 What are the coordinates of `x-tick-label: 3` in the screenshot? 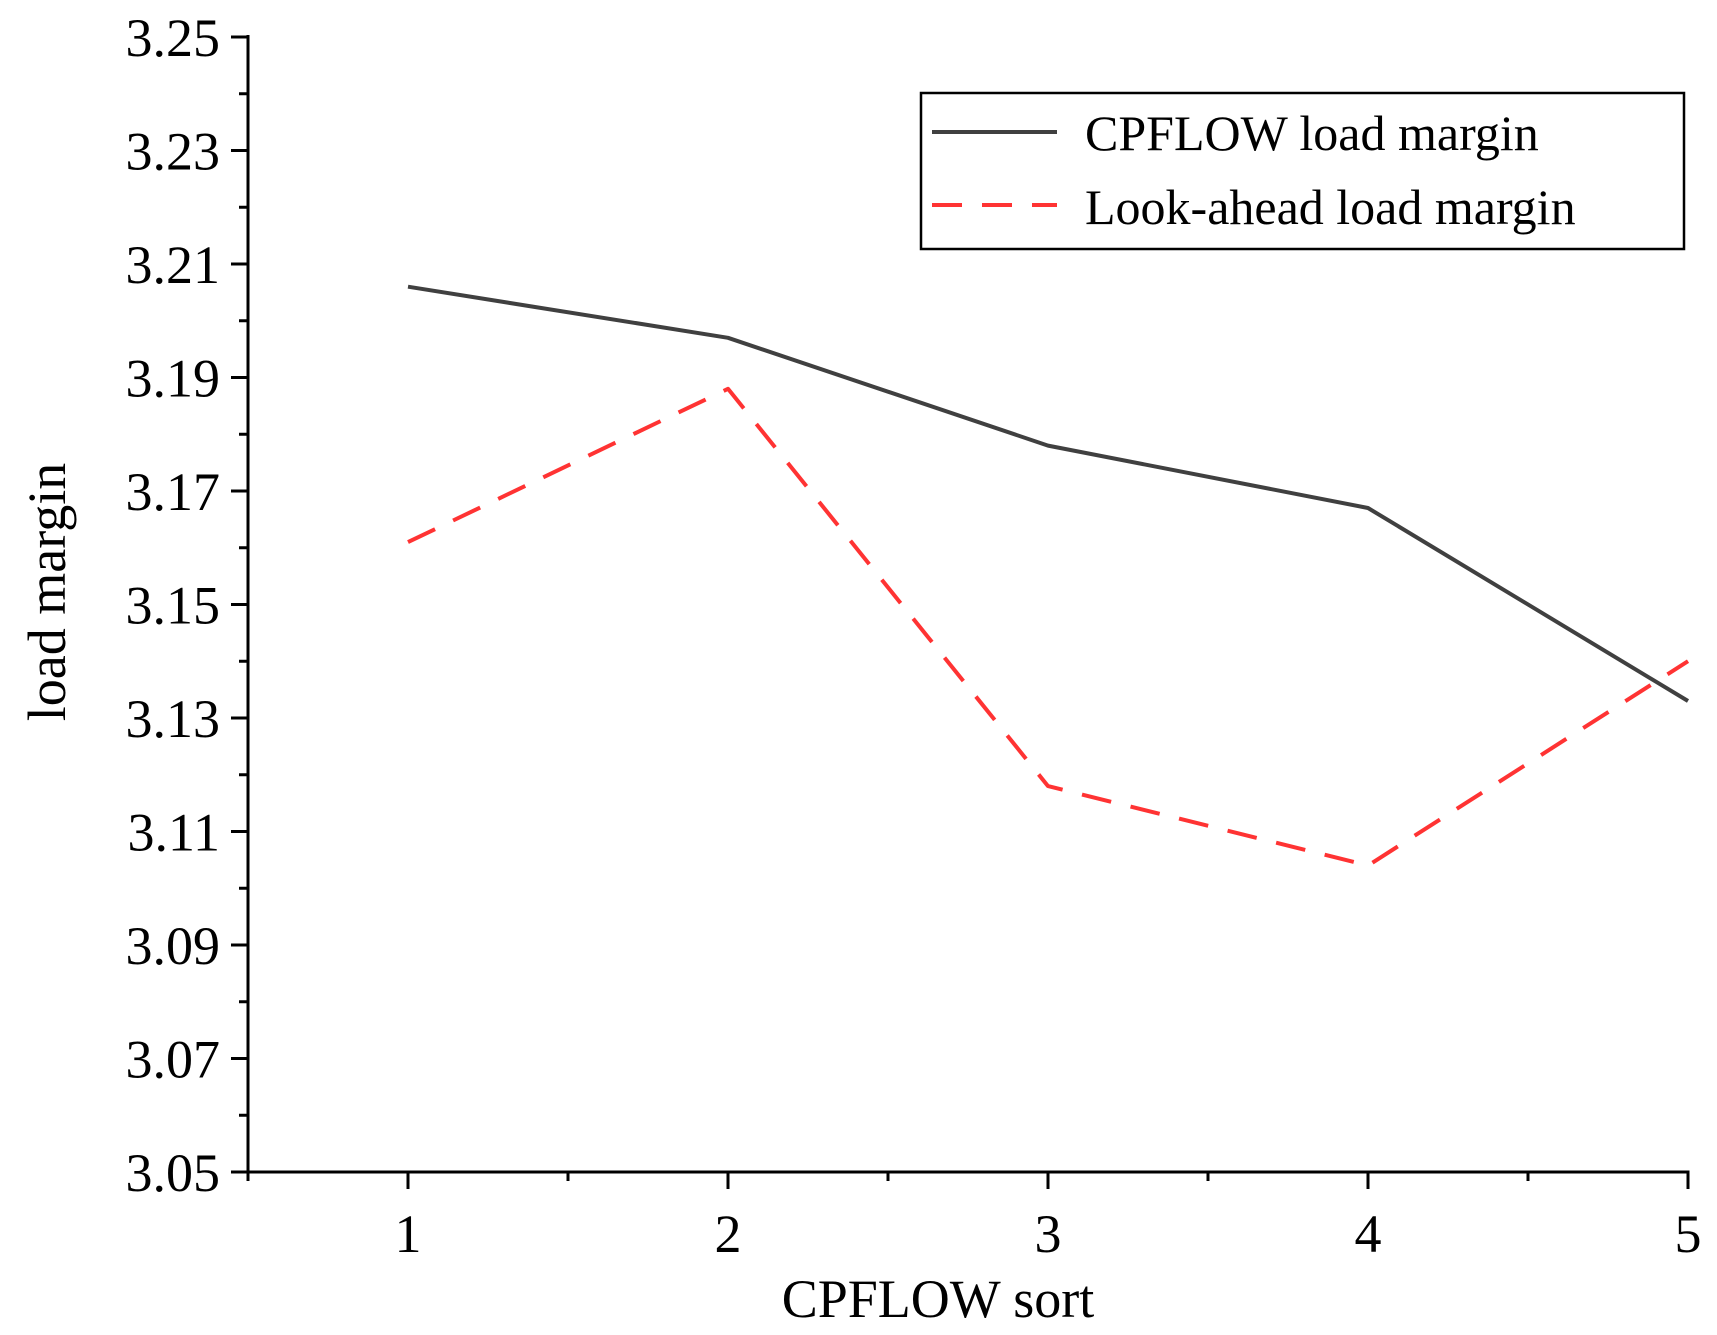 It's located at (1048, 1234).